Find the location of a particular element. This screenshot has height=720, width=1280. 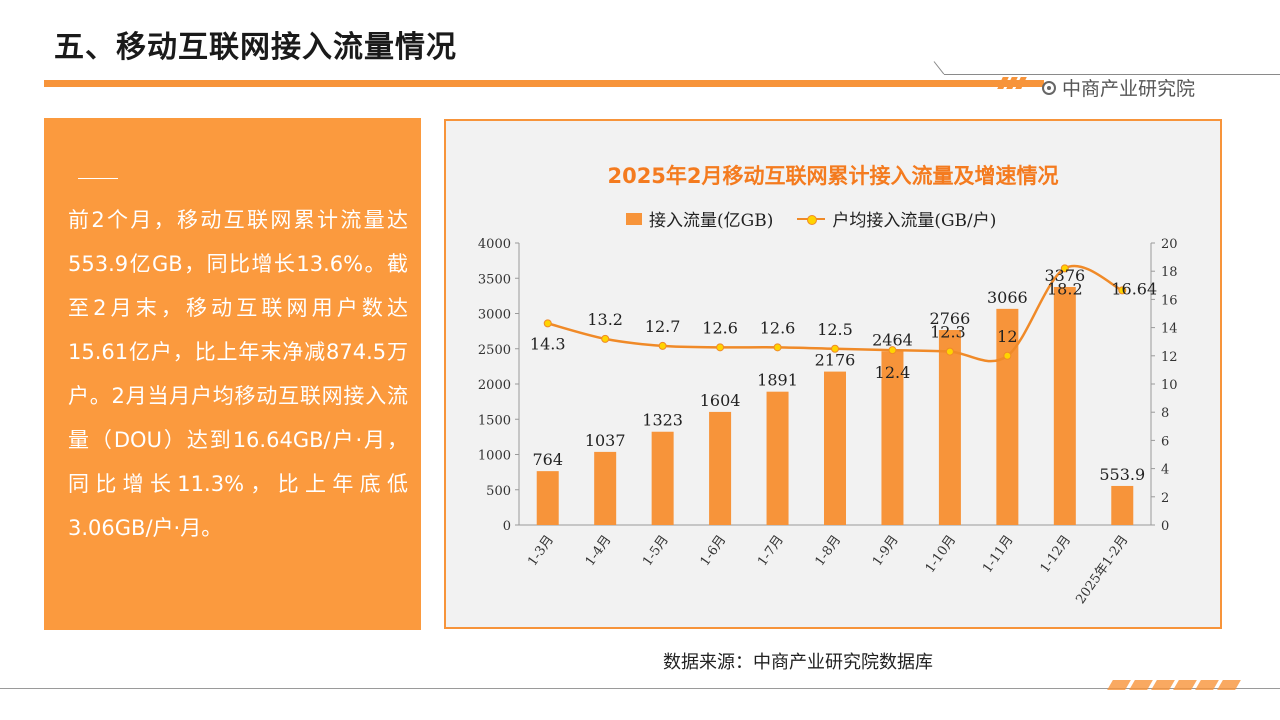

footer-line is located at coordinates (640, 688).